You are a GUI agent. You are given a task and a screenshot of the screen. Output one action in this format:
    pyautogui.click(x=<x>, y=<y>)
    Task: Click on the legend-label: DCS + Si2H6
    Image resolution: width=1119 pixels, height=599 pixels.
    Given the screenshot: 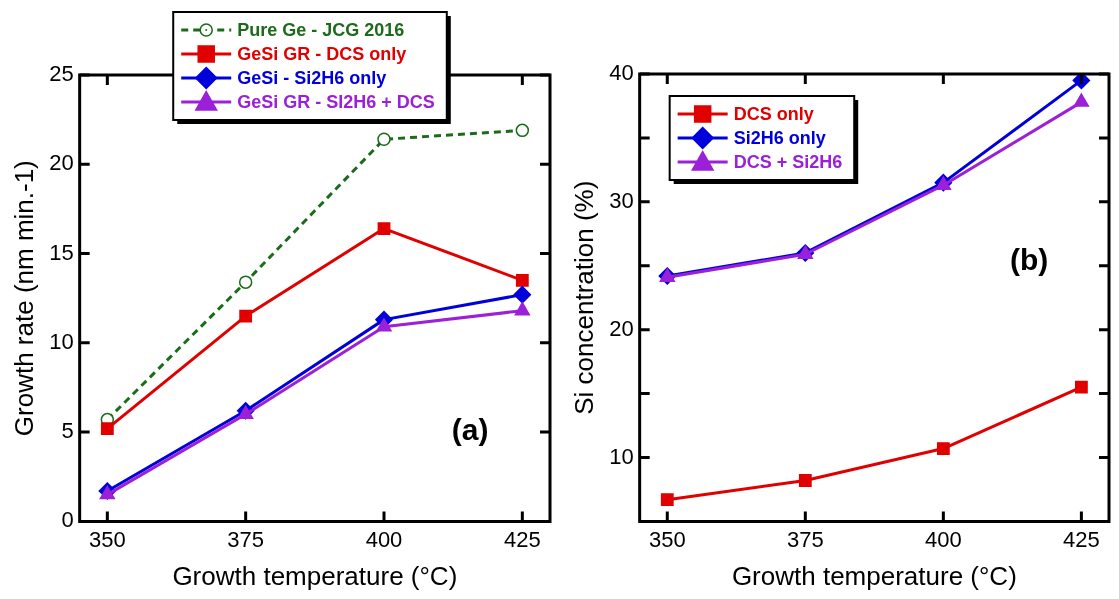 What is the action you would take?
    pyautogui.click(x=788, y=161)
    